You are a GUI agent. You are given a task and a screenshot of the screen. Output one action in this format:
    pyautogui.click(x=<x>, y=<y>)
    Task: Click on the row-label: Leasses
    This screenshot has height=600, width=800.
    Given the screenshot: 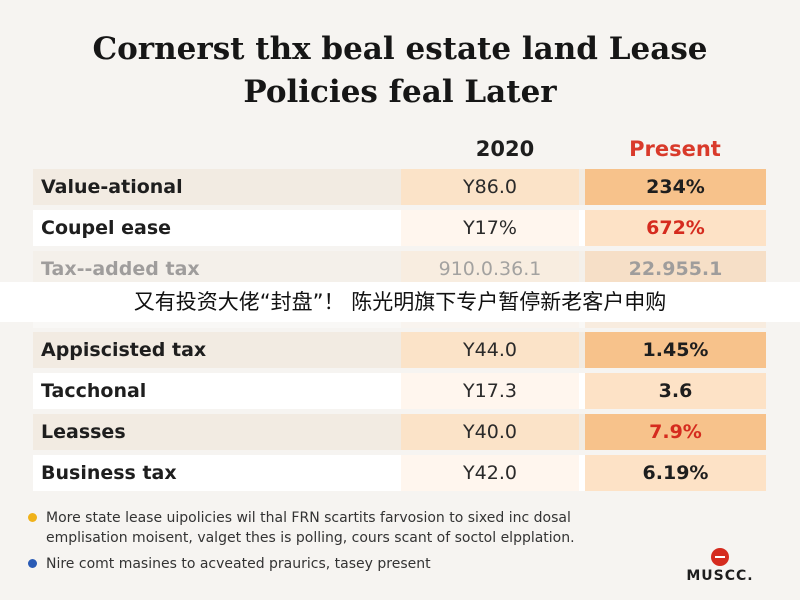 What is the action you would take?
    pyautogui.click(x=83, y=432)
    